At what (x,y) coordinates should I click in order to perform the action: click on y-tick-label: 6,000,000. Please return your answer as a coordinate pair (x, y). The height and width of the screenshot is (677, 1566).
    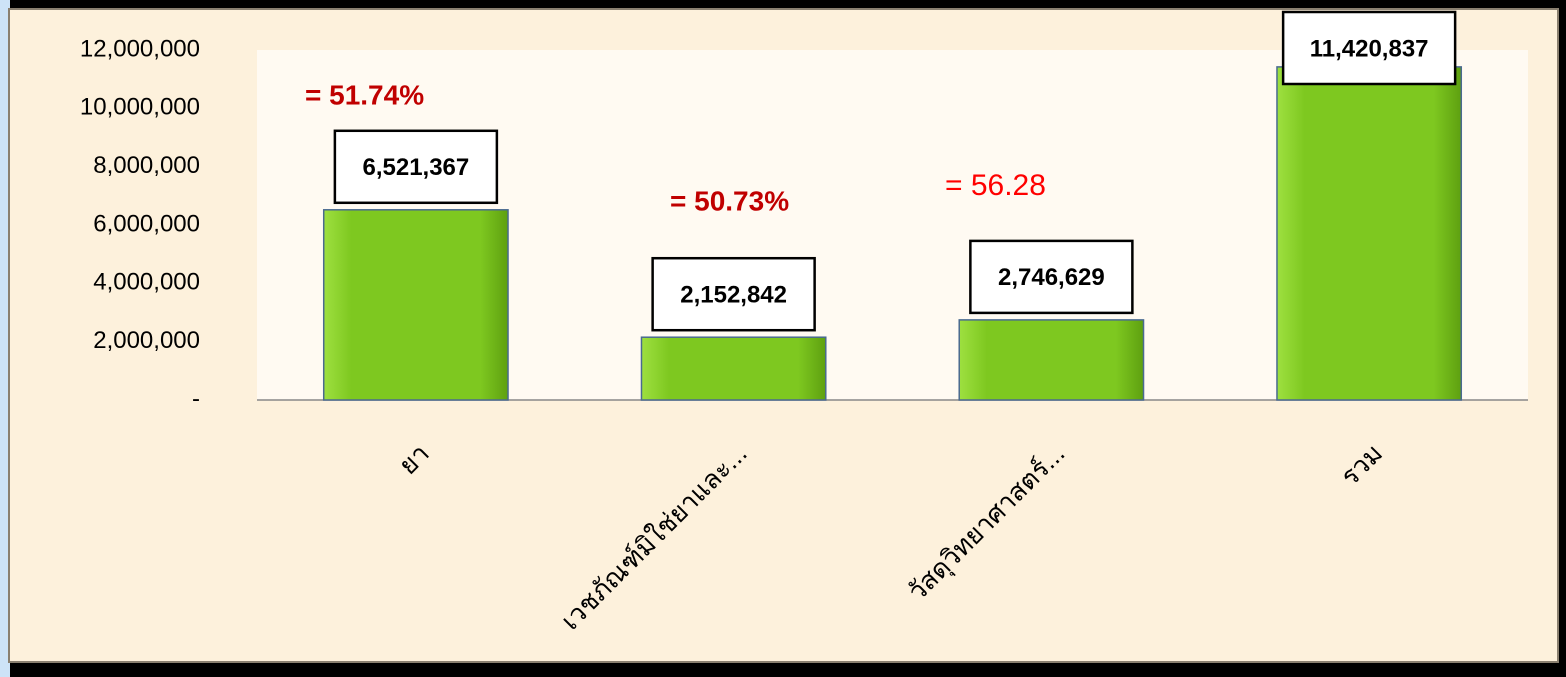
    Looking at the image, I should click on (146, 223).